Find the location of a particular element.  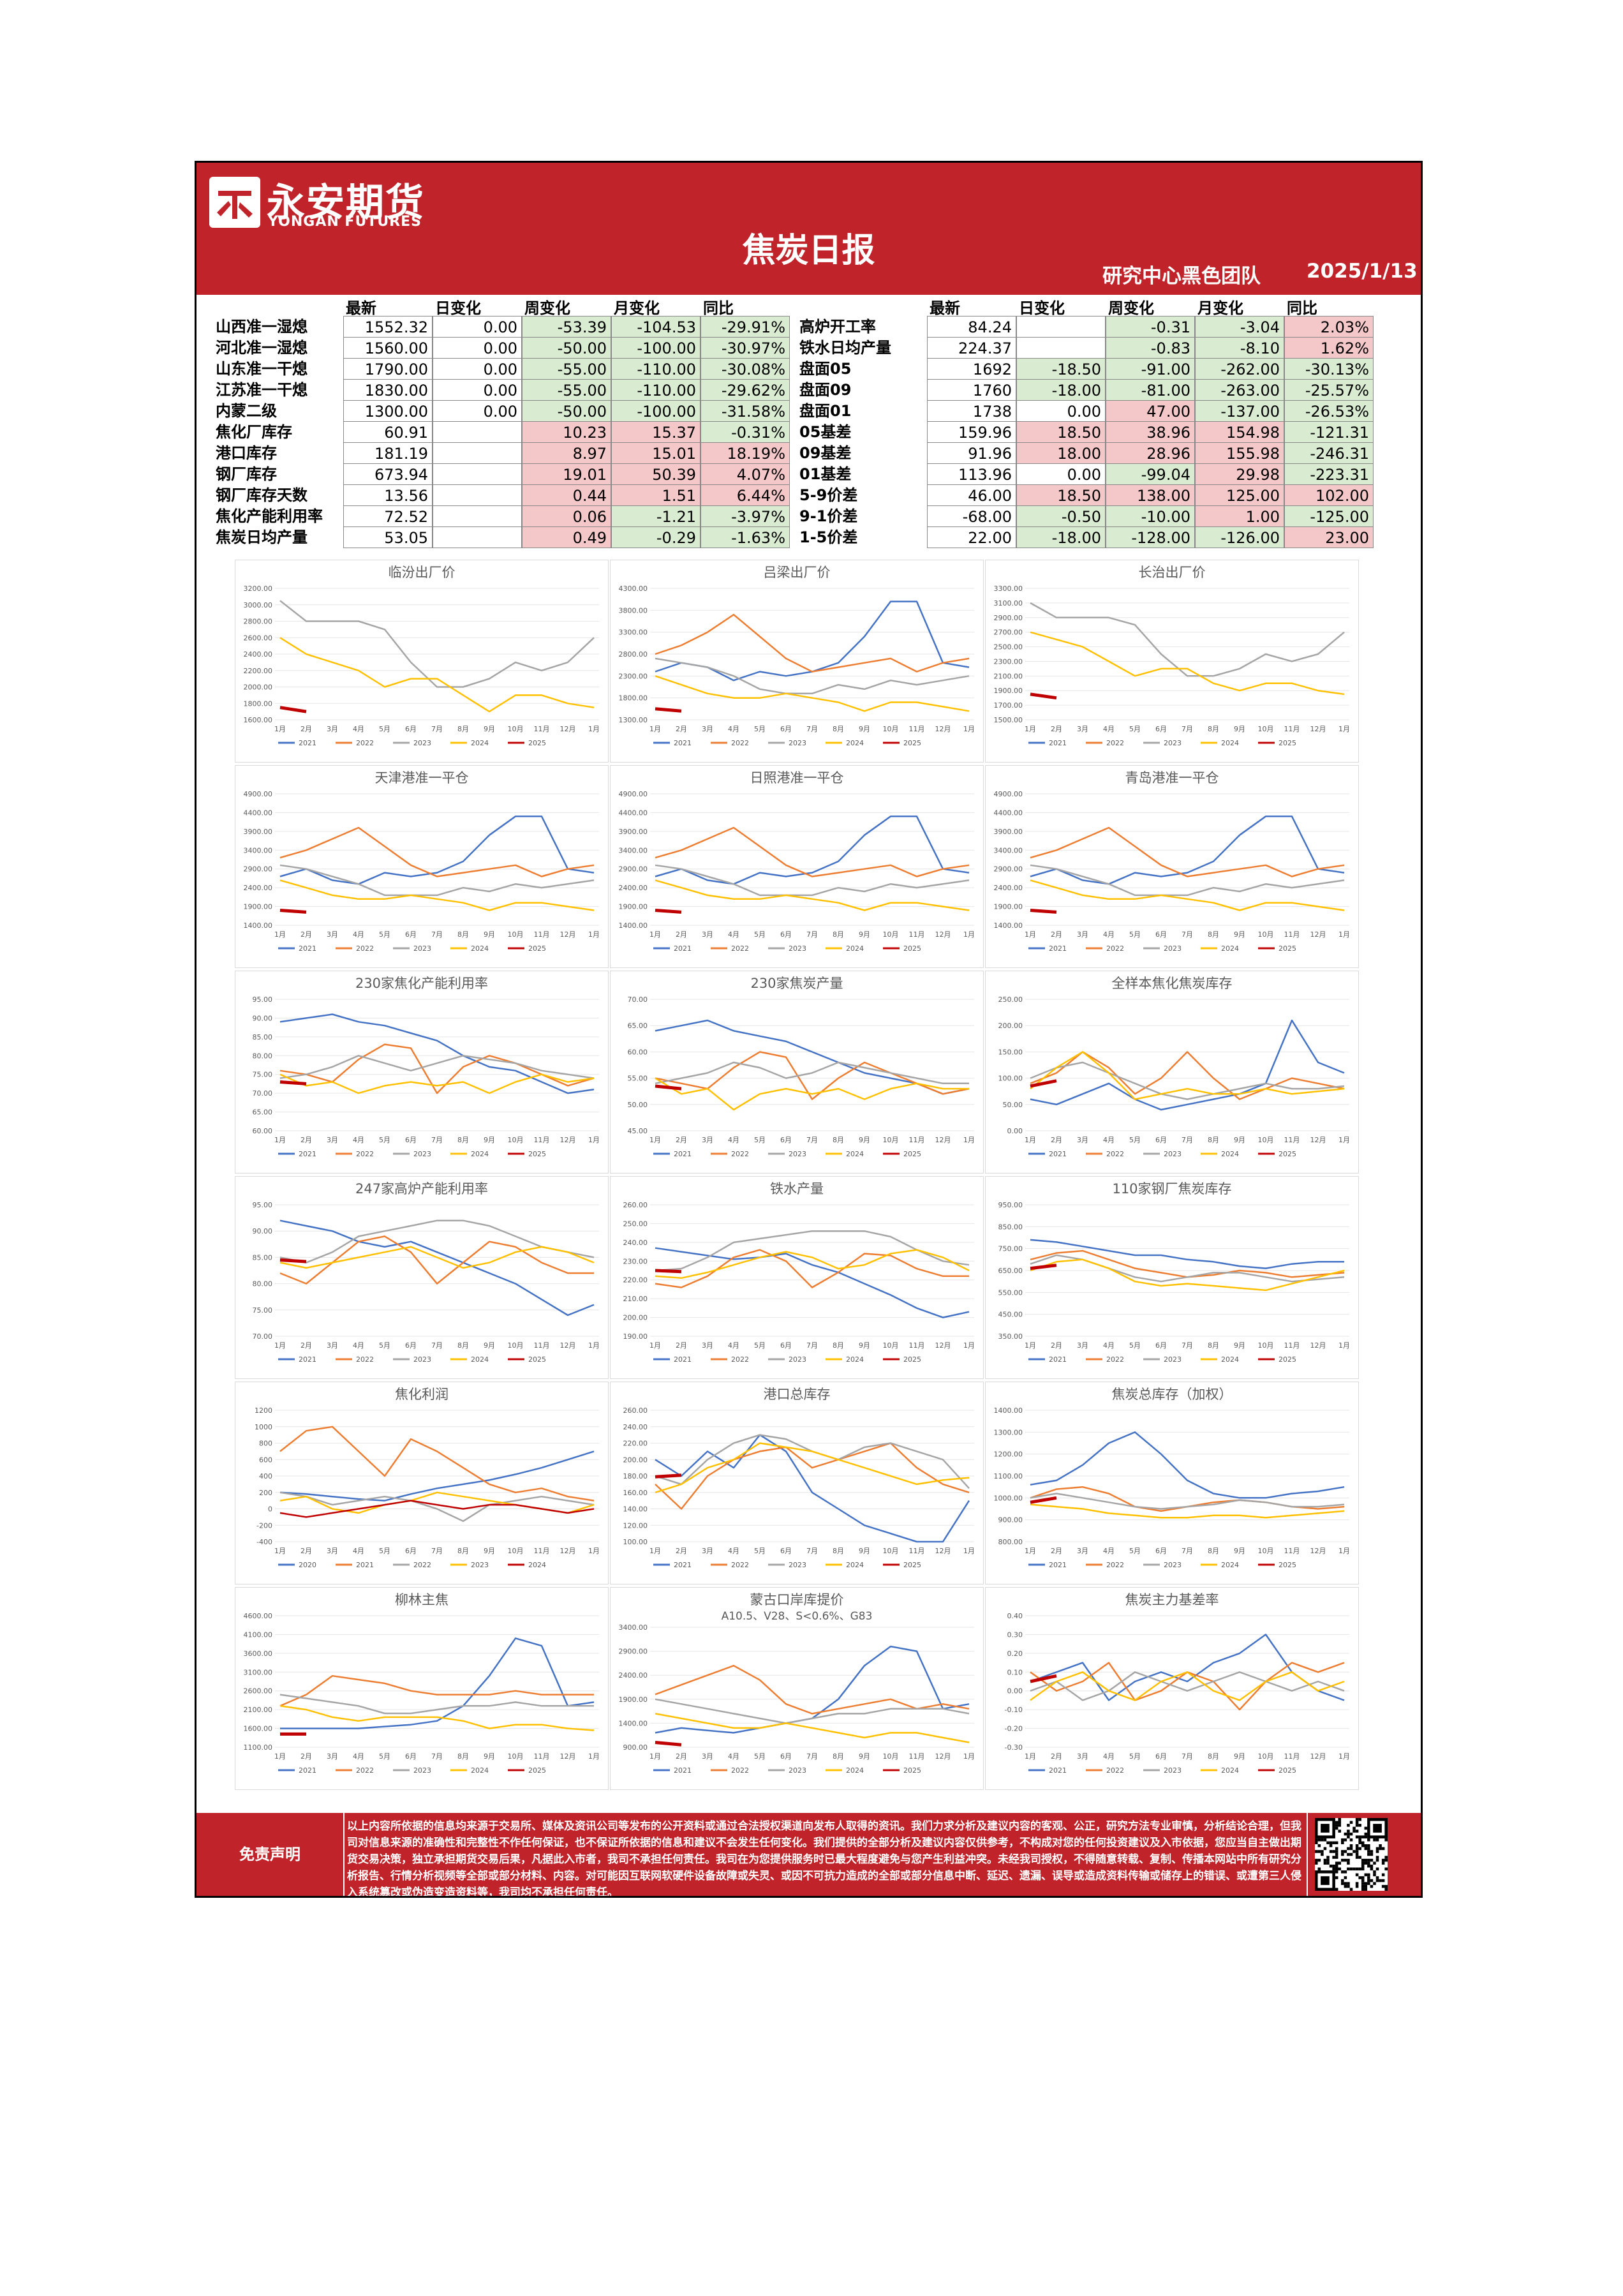

y-tick-label: 70.00 is located at coordinates (638, 999).